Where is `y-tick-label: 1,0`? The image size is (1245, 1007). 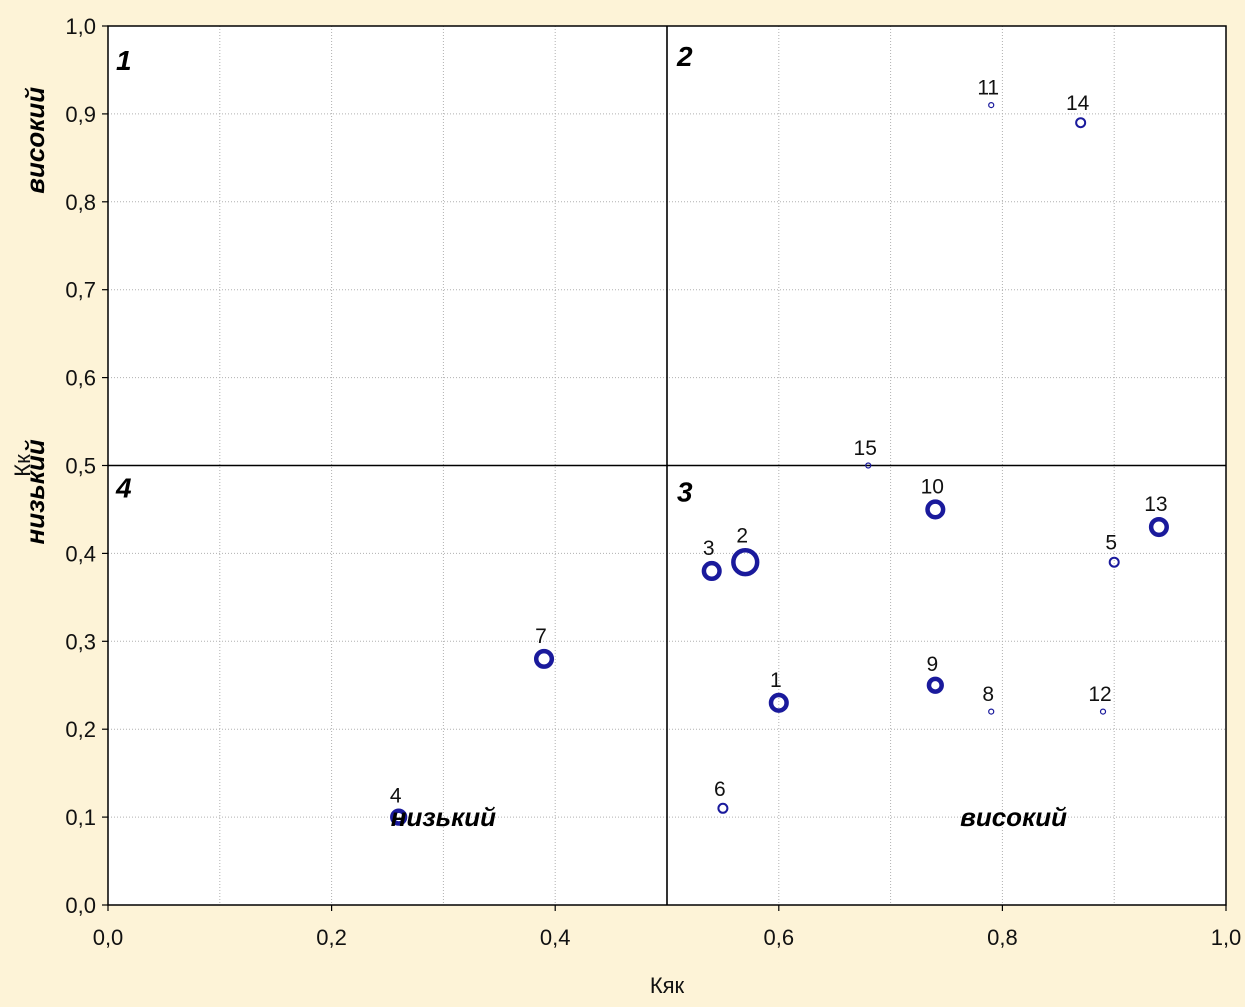 y-tick-label: 1,0 is located at coordinates (80, 26).